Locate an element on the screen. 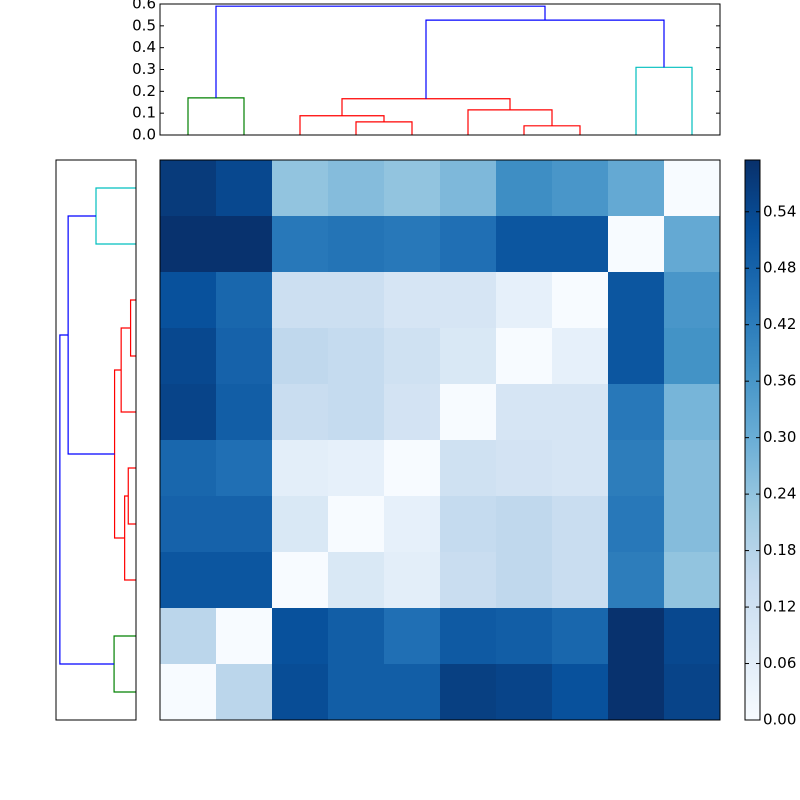  colorbar-tick-label: 0.36 is located at coordinates (779, 381).